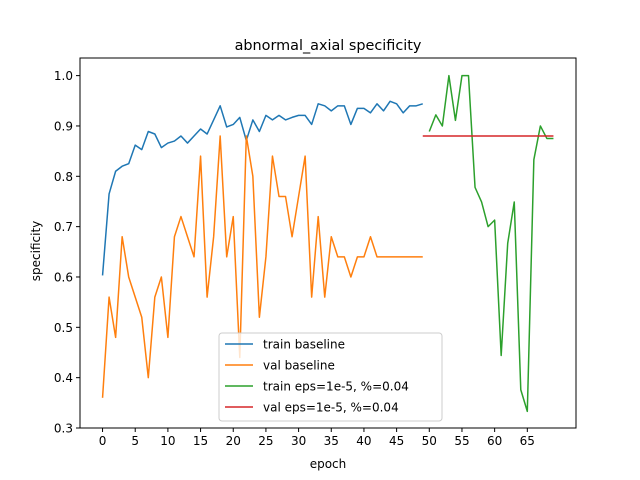 The width and height of the screenshot is (640, 480). I want to click on y-axis: 0.3 0.4 0.5 0.6 0.7 0.8 0.9 1.0, so click(67, 252).